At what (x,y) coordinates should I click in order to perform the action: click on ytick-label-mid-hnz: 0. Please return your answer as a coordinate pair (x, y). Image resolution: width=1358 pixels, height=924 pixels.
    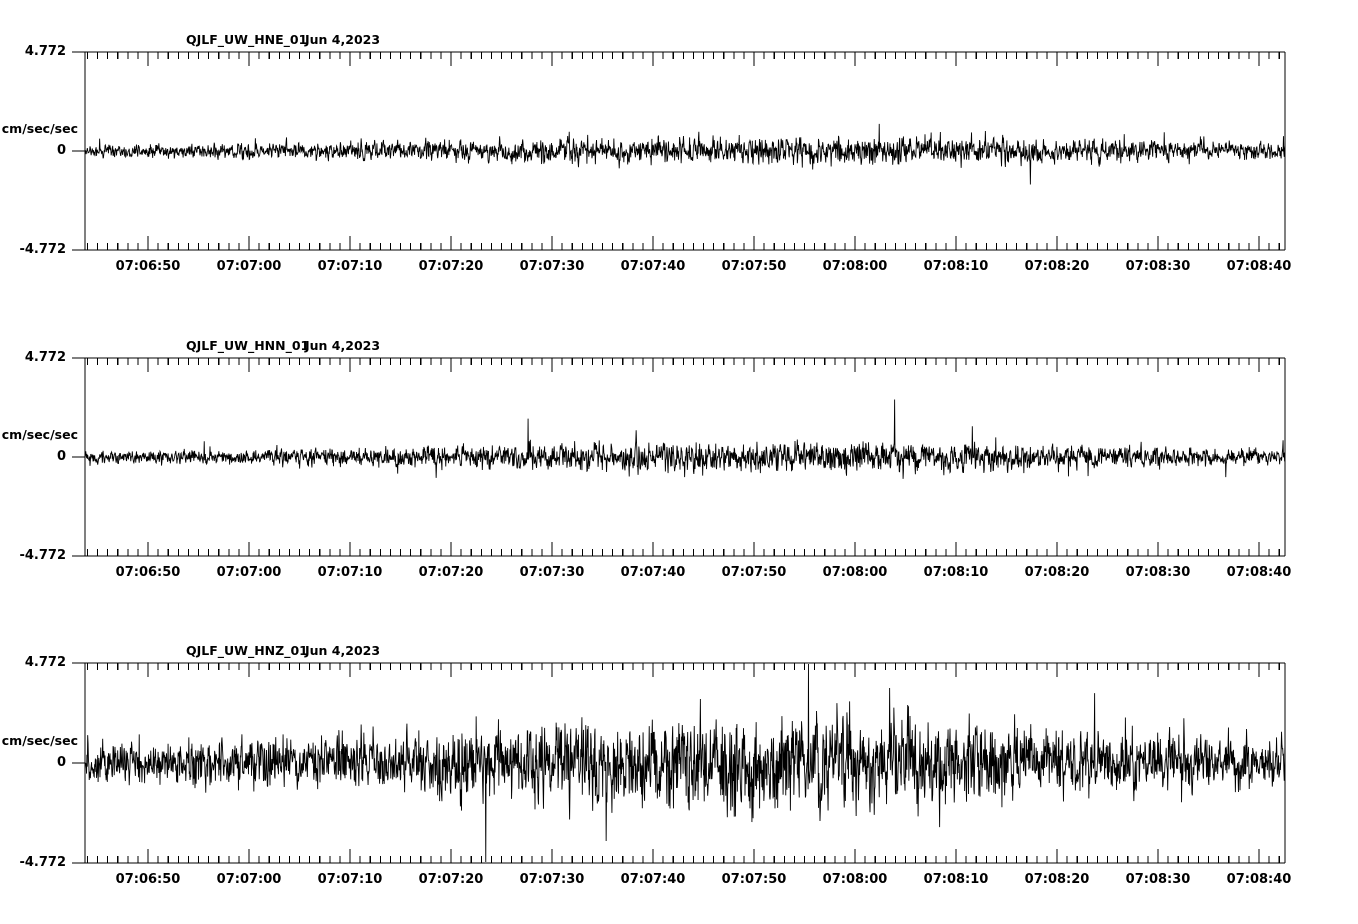
    Looking at the image, I should click on (61, 762).